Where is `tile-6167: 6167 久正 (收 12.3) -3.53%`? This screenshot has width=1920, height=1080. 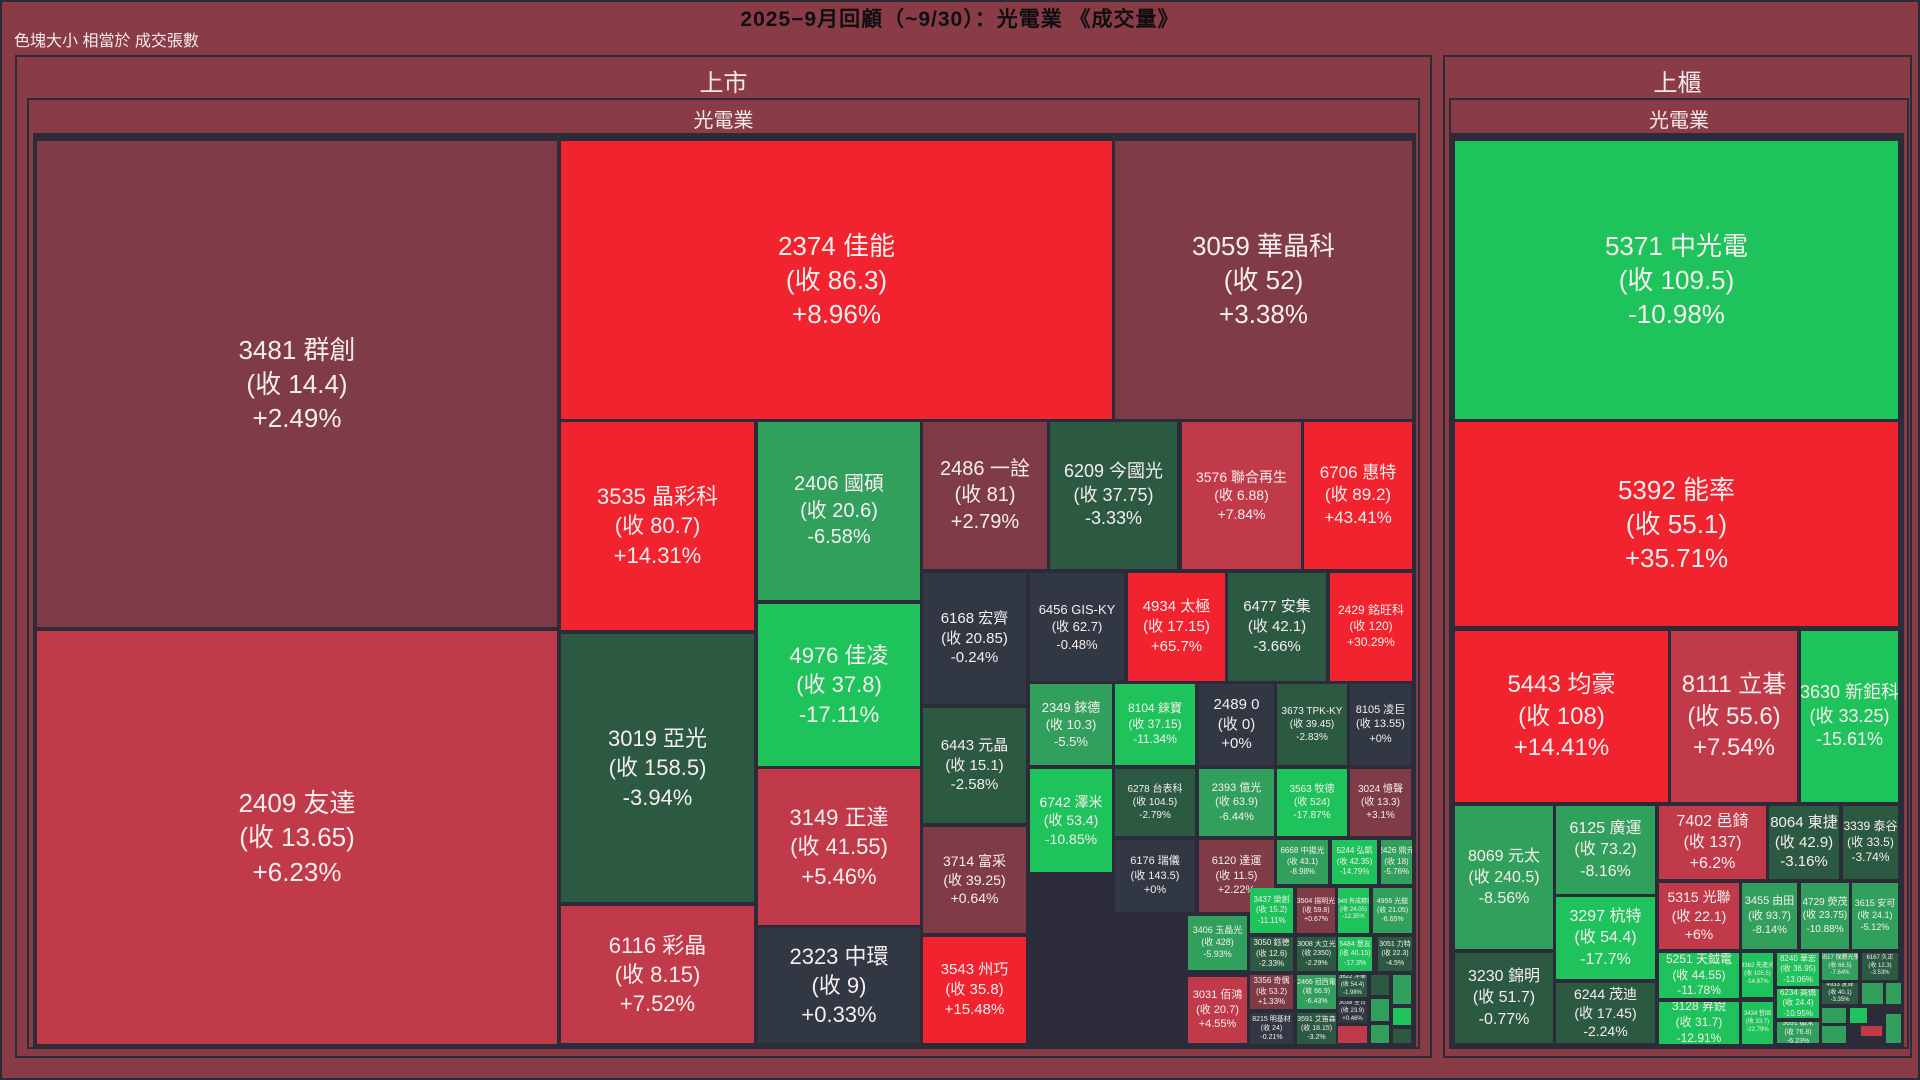 tile-6167: 6167 久正 (收 12.3) -3.53% is located at coordinates (1880, 966).